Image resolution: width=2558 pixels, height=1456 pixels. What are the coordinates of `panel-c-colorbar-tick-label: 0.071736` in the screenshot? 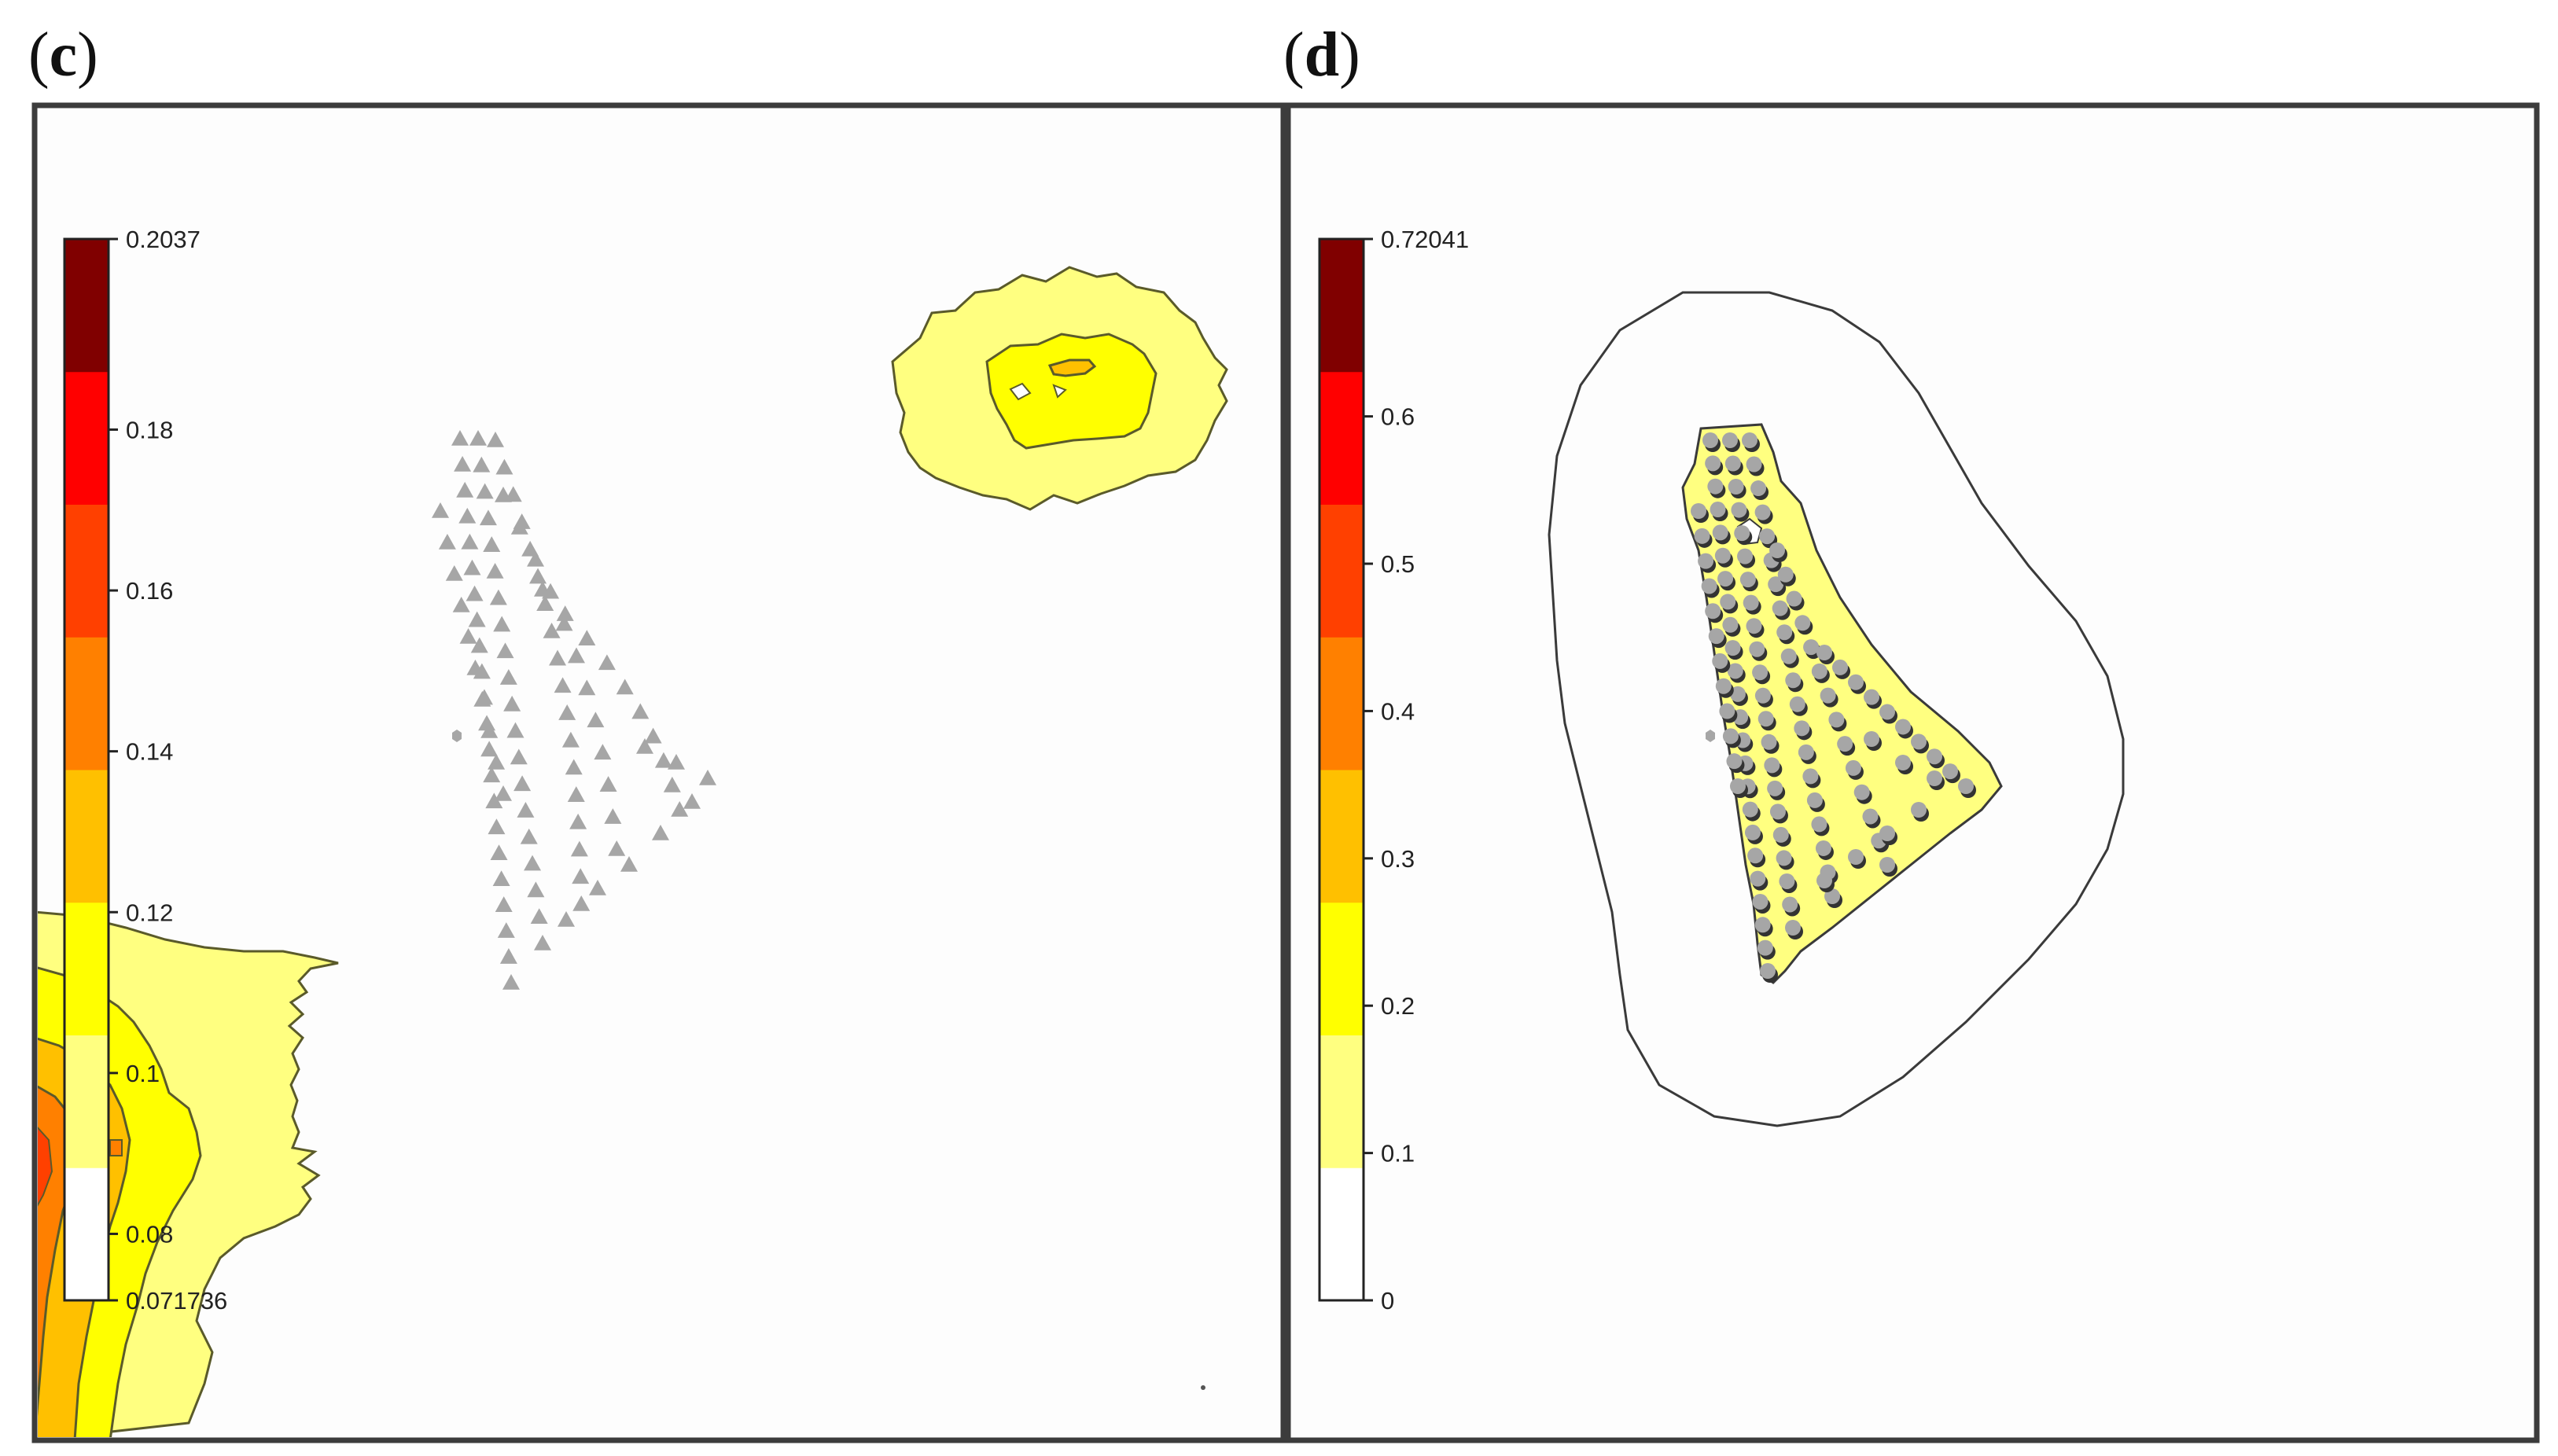 It's located at (176, 1300).